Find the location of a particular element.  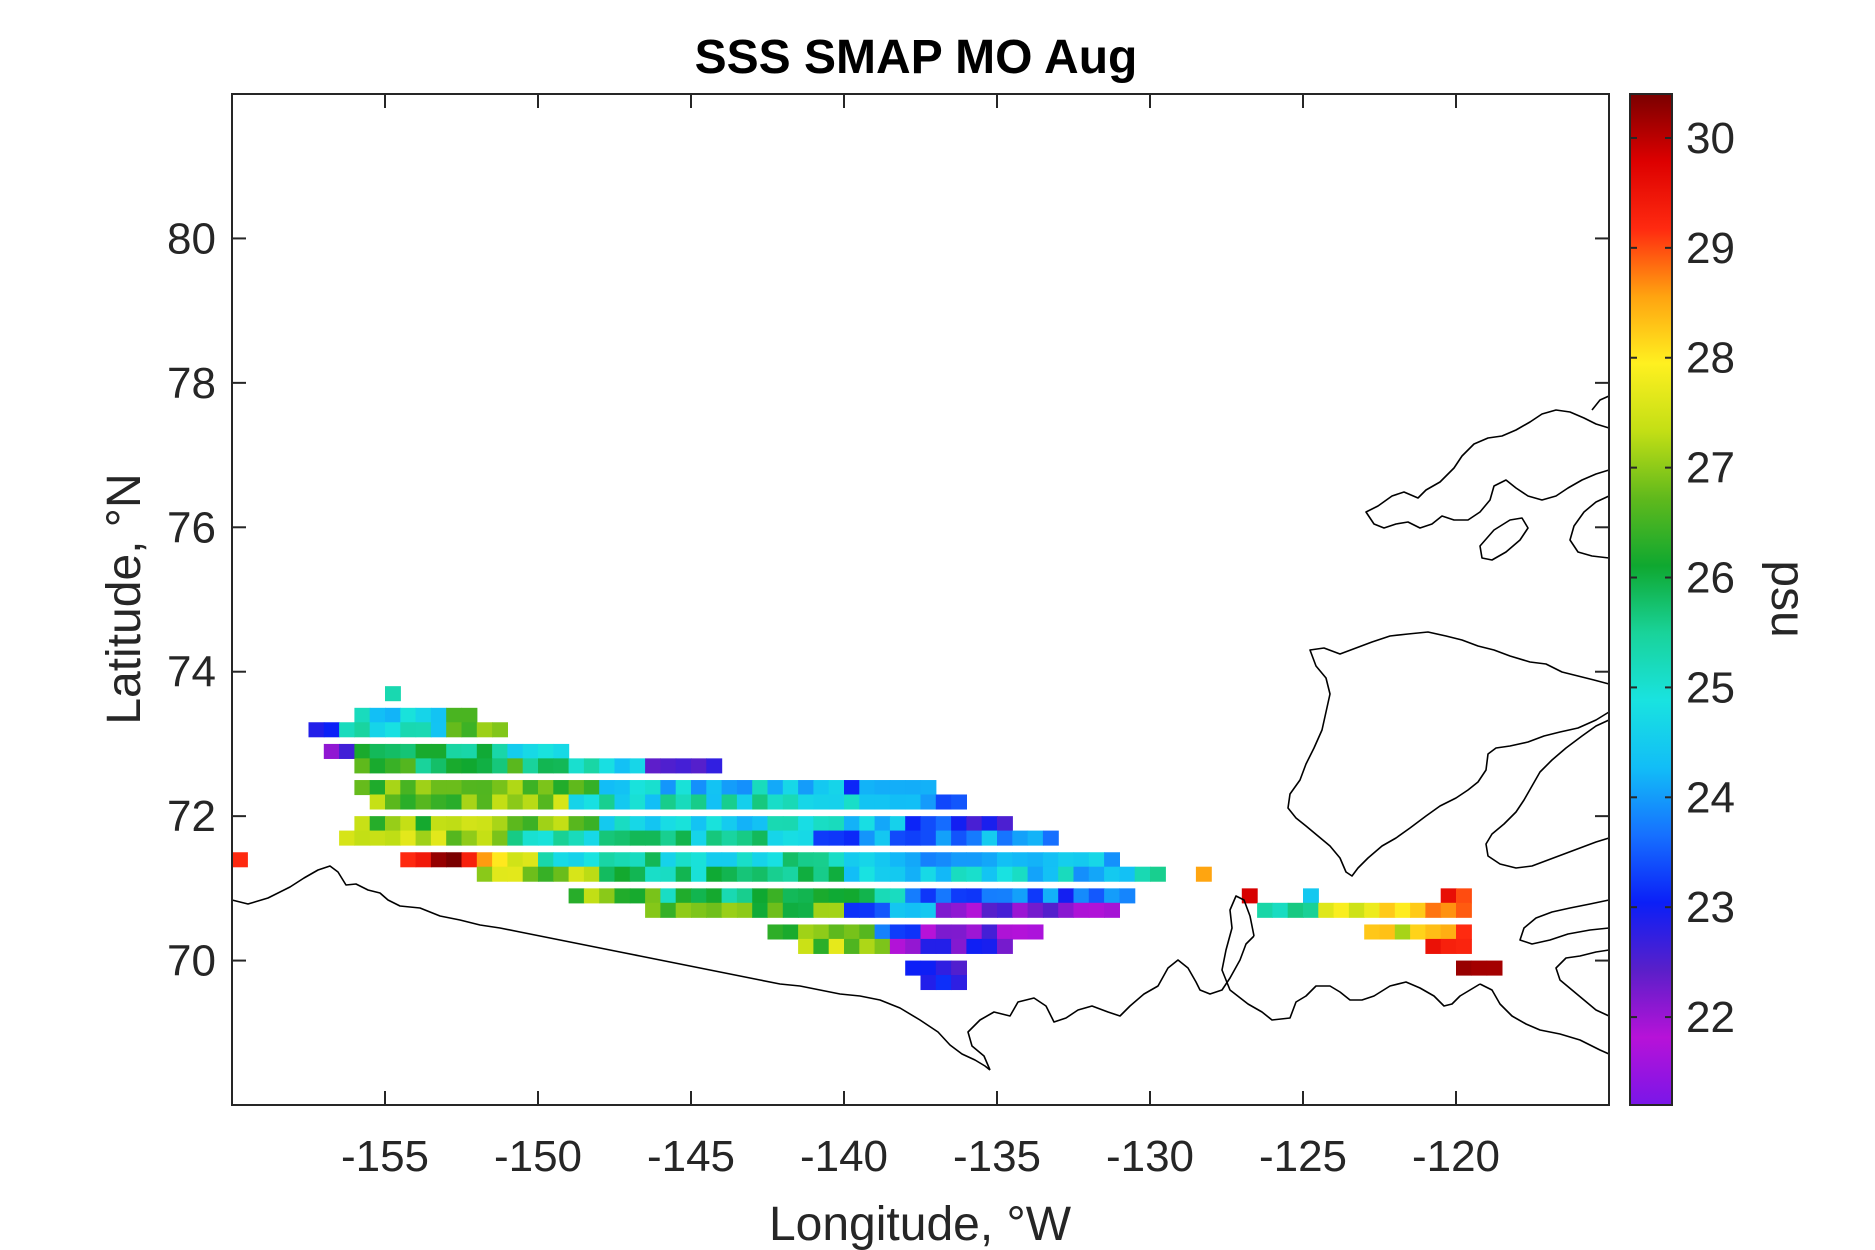

x-tick-label: -125 is located at coordinates (1303, 1156).